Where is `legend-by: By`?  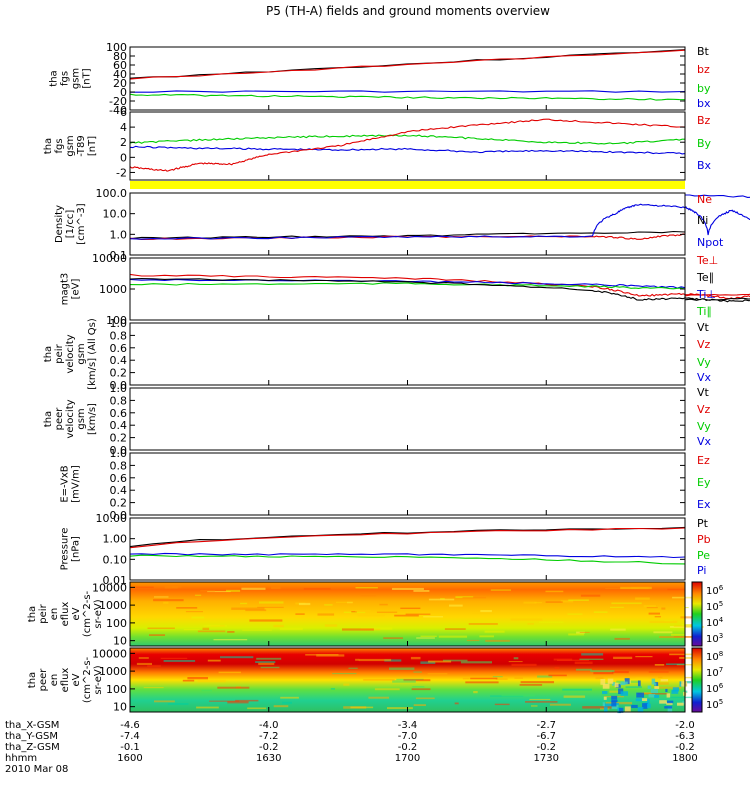
legend-by: By is located at coordinates (704, 143).